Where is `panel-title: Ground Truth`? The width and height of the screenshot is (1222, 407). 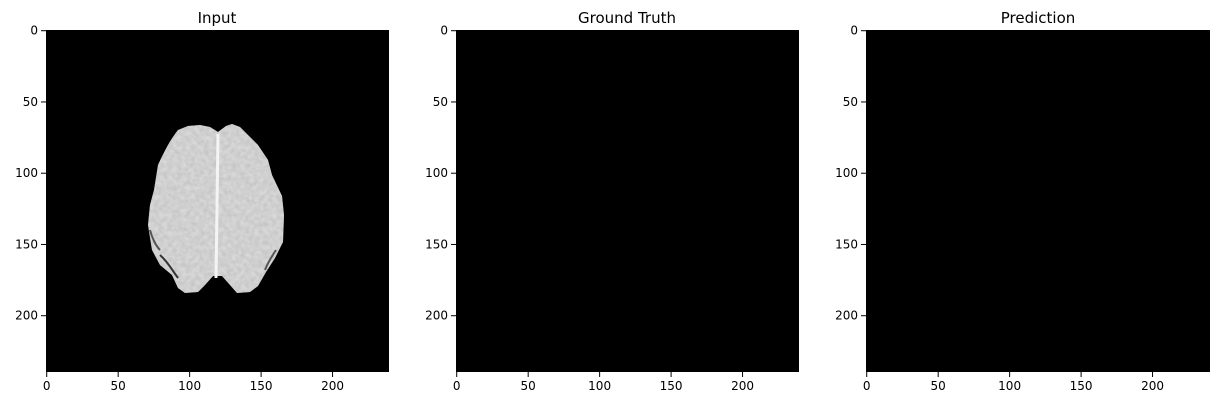
panel-title: Ground Truth is located at coordinates (627, 18).